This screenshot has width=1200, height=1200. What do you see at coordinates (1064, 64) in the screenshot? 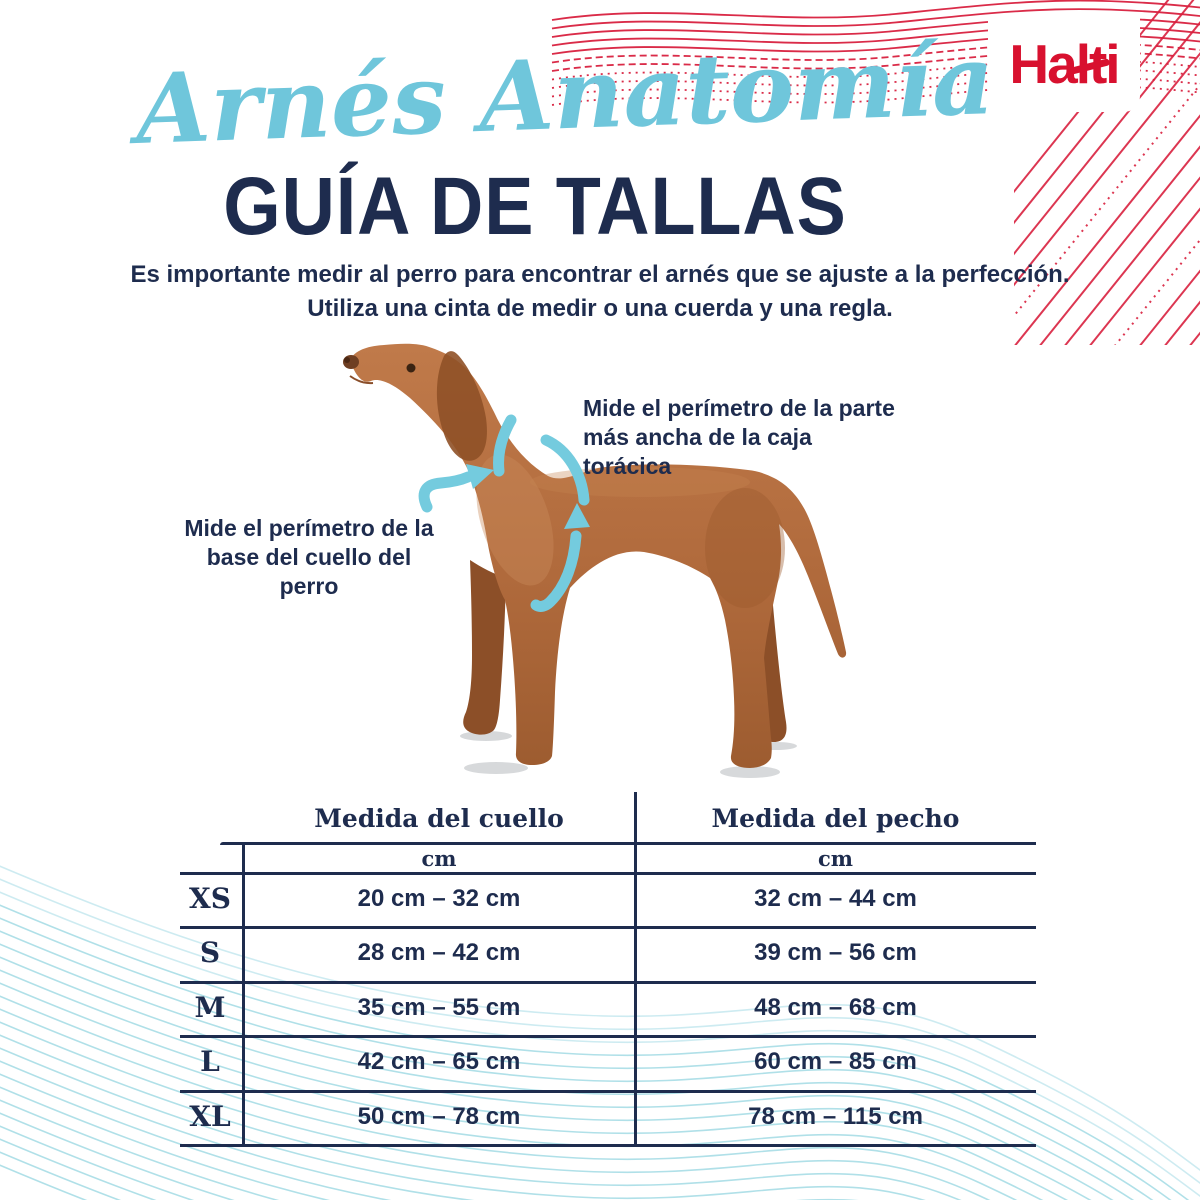
I see `brand-logo: Halti` at bounding box center [1064, 64].